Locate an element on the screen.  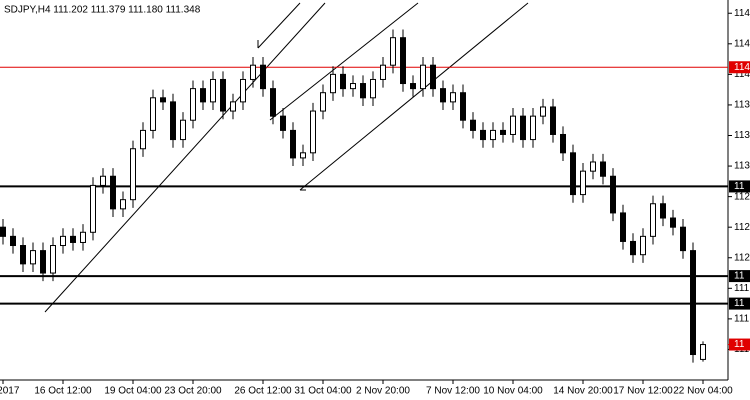
x-tick-label: ct 2017 is located at coordinates (10, 391).